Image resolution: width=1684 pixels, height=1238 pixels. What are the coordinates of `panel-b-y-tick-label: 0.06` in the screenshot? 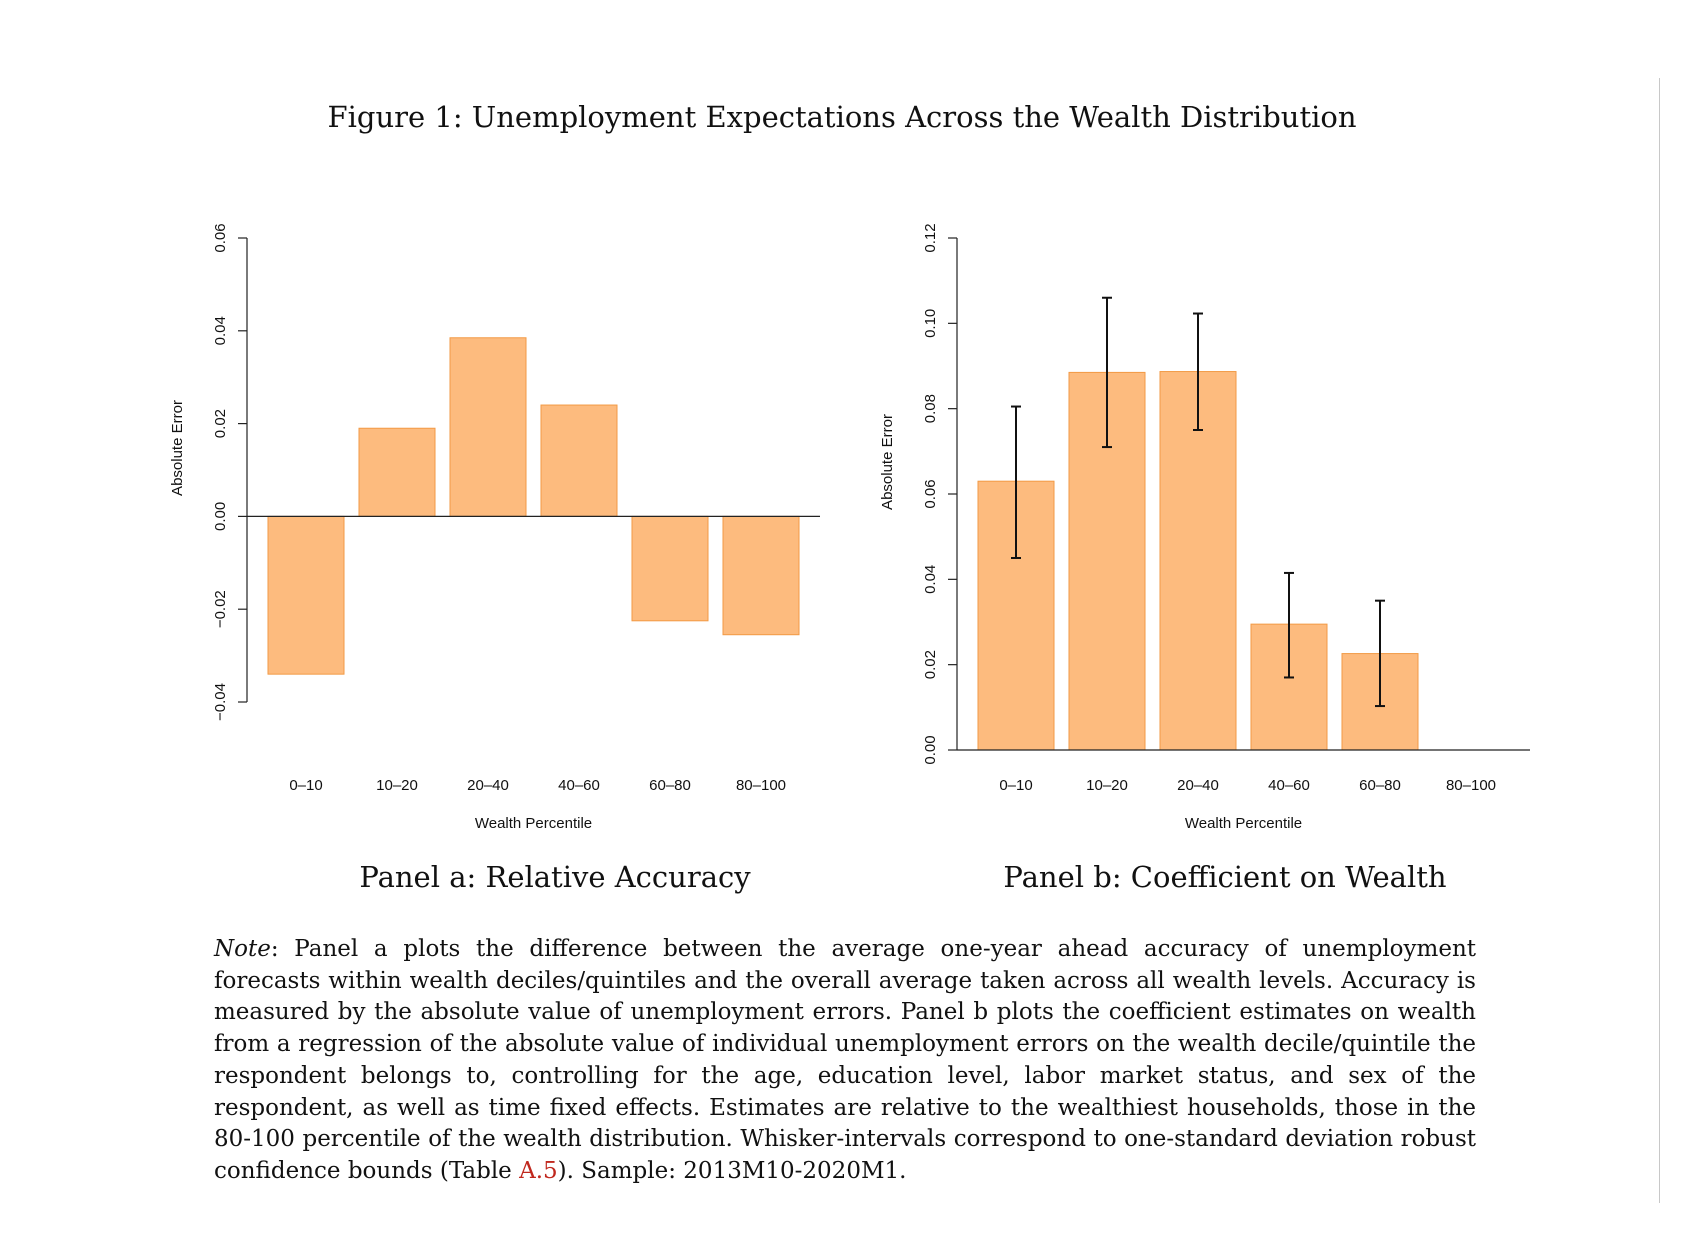 It's located at (930, 493).